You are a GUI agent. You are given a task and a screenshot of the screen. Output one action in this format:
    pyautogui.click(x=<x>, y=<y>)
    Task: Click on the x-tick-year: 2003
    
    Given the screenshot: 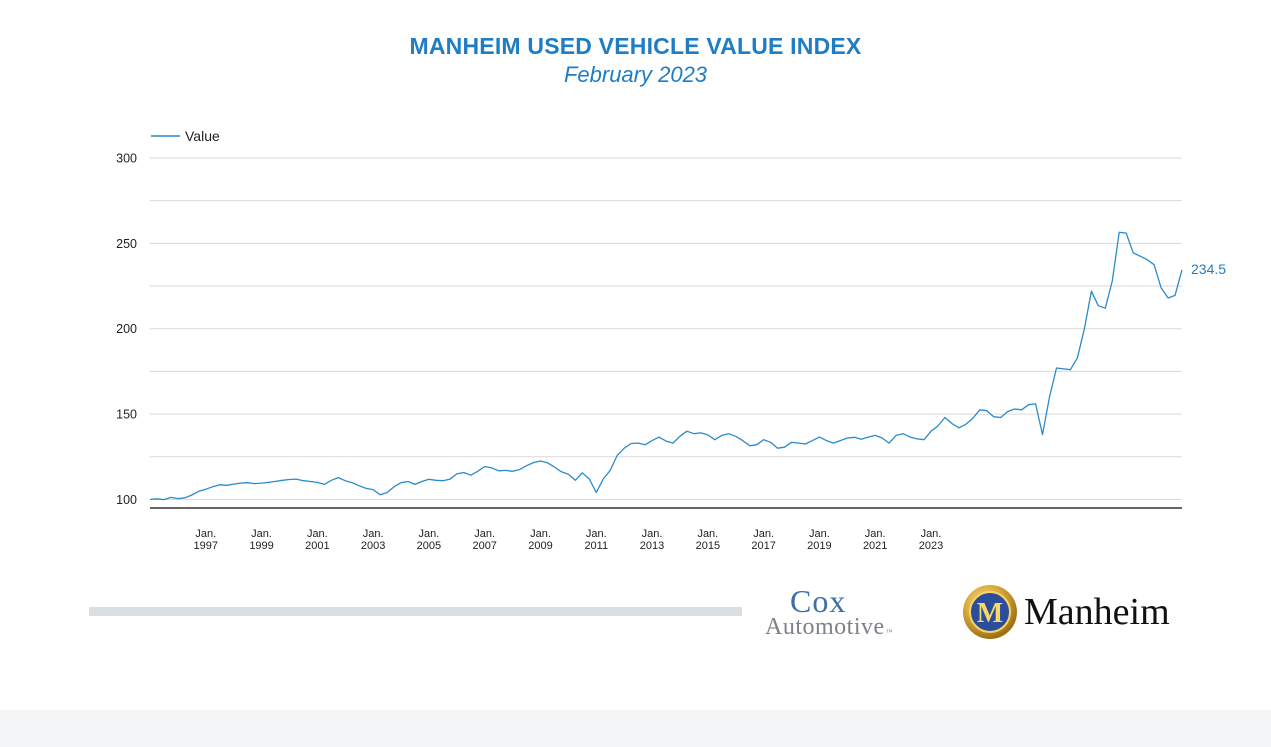 What is the action you would take?
    pyautogui.click(x=373, y=546)
    